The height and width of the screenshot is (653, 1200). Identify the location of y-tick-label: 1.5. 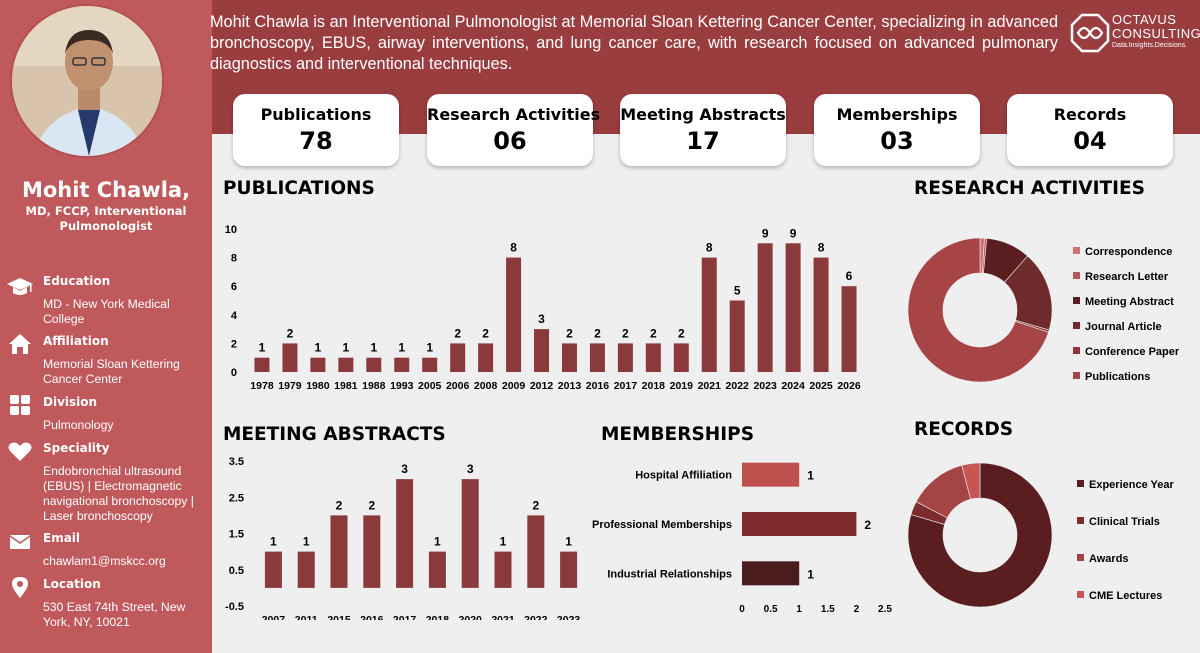
(236, 535).